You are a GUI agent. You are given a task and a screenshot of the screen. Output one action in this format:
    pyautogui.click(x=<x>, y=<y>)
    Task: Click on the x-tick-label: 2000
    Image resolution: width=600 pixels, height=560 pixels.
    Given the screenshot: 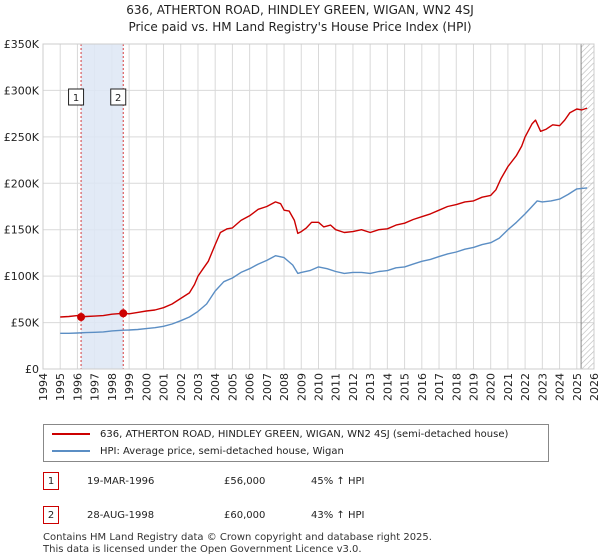 What is the action you would take?
    pyautogui.click(x=146, y=387)
    